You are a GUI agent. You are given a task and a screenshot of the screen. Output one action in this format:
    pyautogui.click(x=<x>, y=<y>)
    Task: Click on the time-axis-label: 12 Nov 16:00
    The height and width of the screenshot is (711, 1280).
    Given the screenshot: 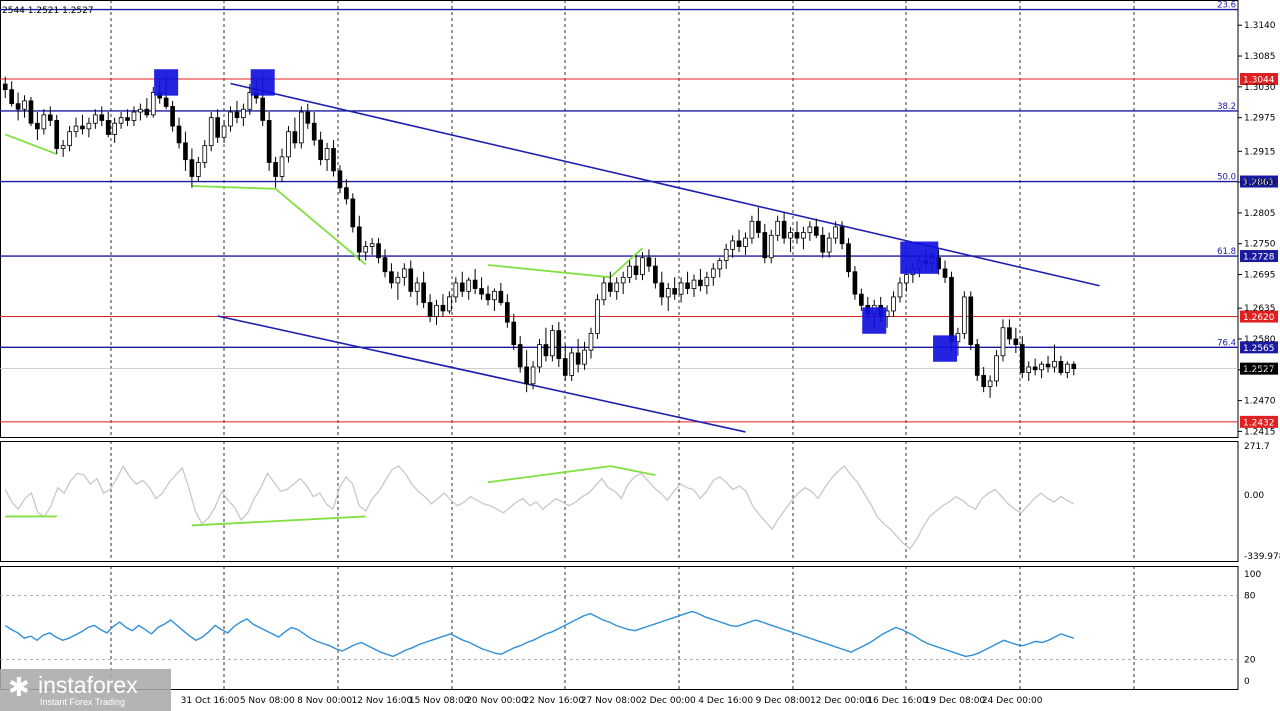 What is the action you would take?
    pyautogui.click(x=382, y=701)
    